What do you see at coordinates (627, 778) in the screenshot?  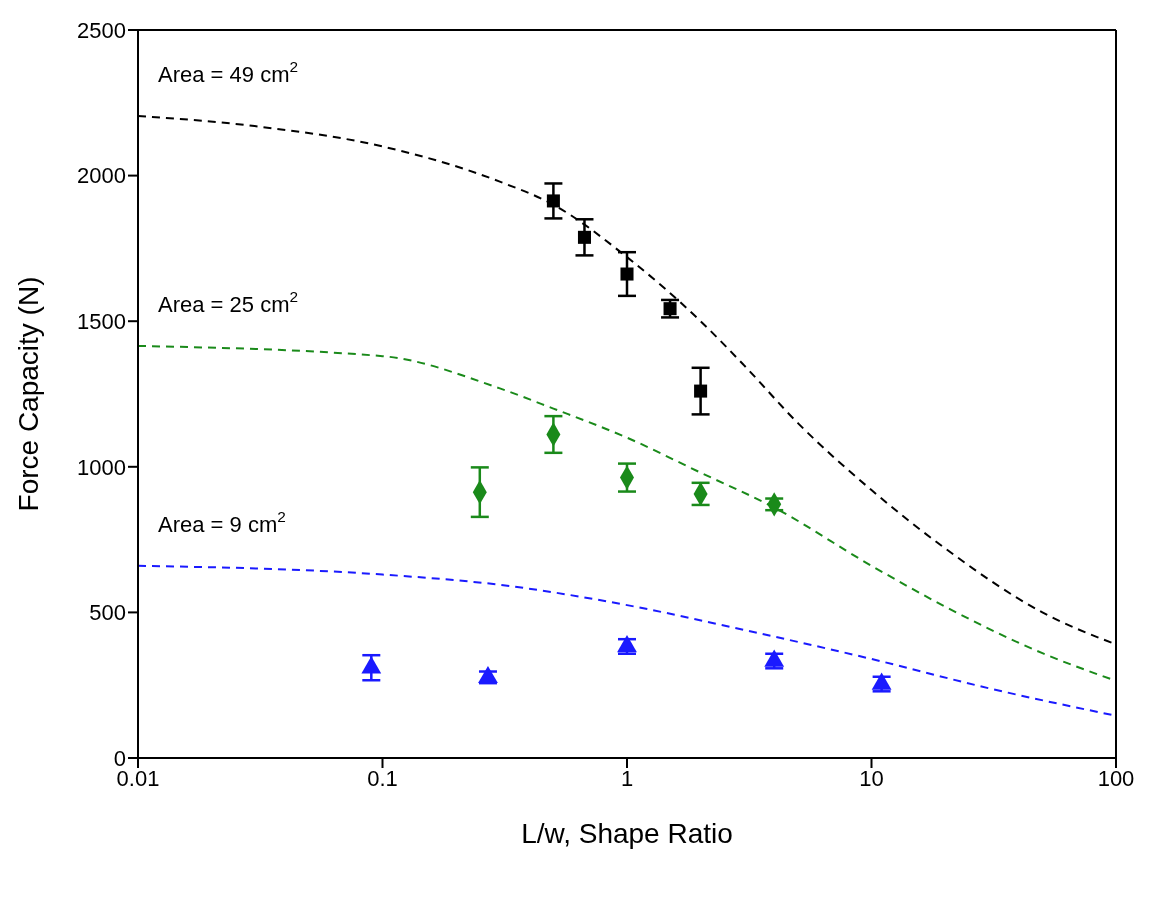 I see `x-tick-label: 1` at bounding box center [627, 778].